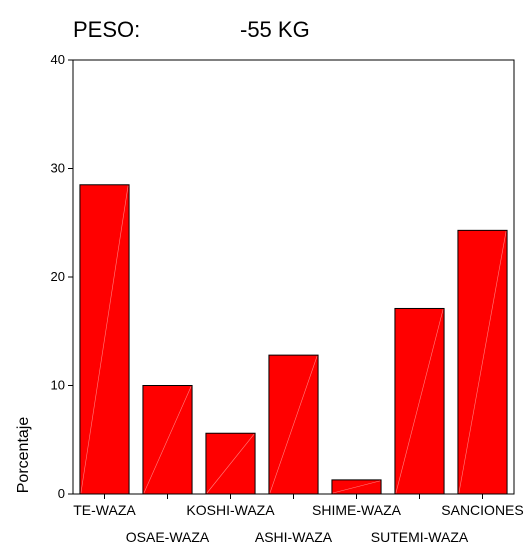 This screenshot has height=544, width=525. I want to click on chart-title-value: -55 KG, so click(275, 29).